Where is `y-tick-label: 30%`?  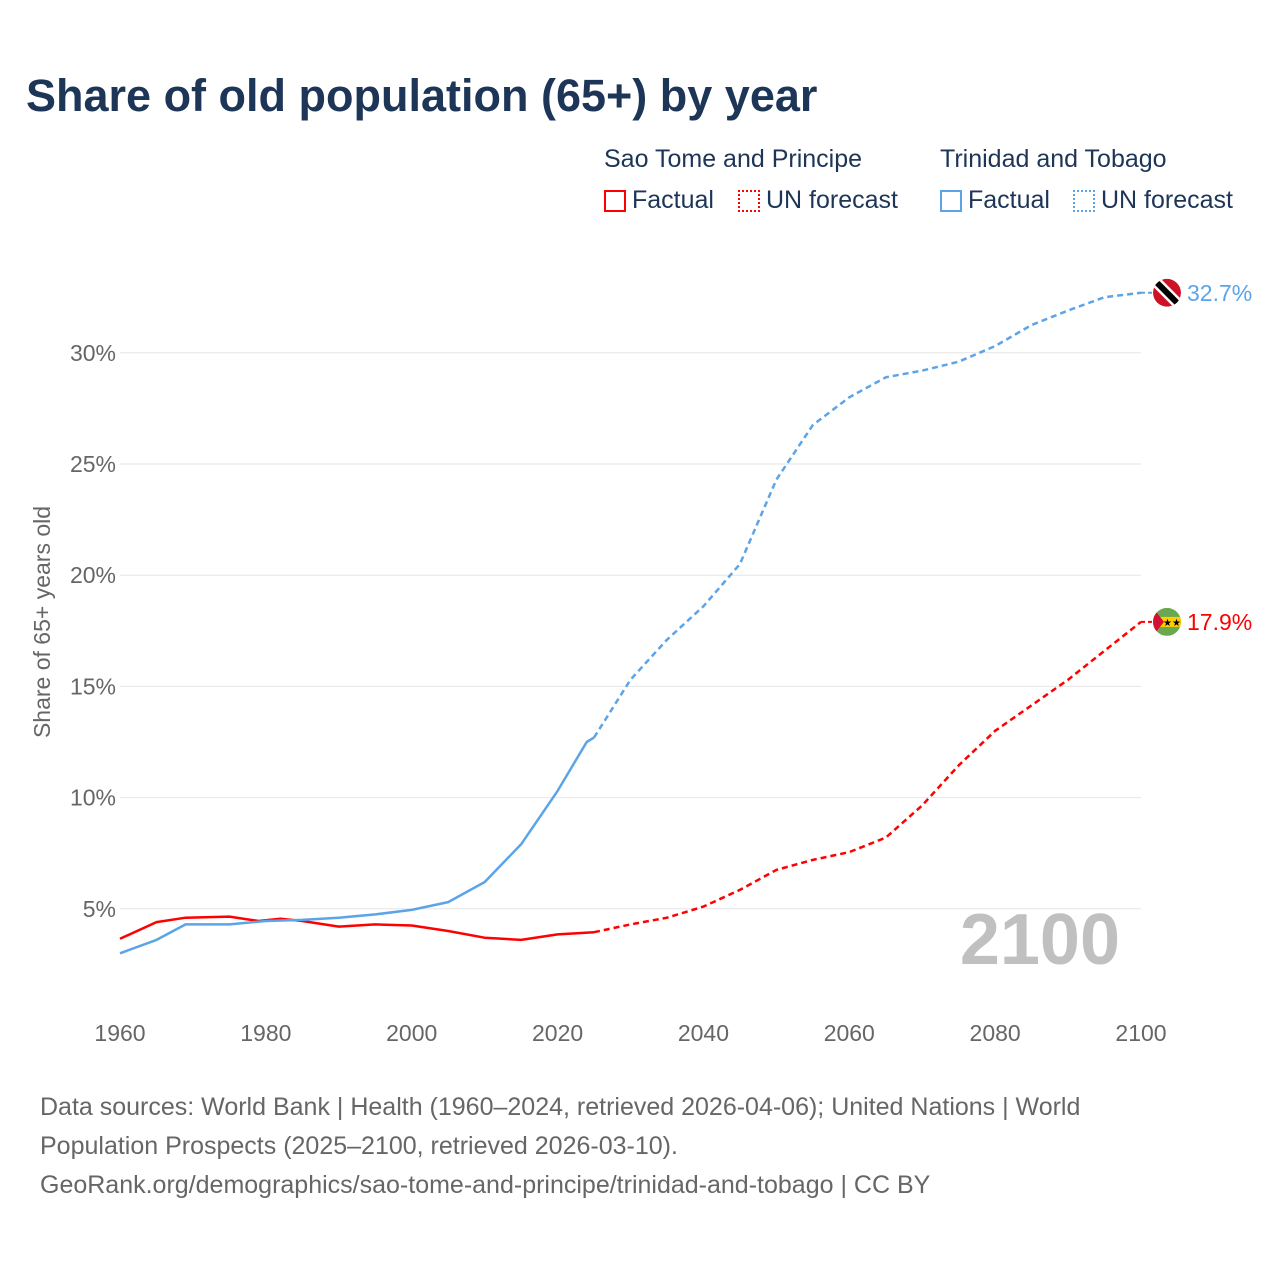
y-tick-label: 30% is located at coordinates (93, 353).